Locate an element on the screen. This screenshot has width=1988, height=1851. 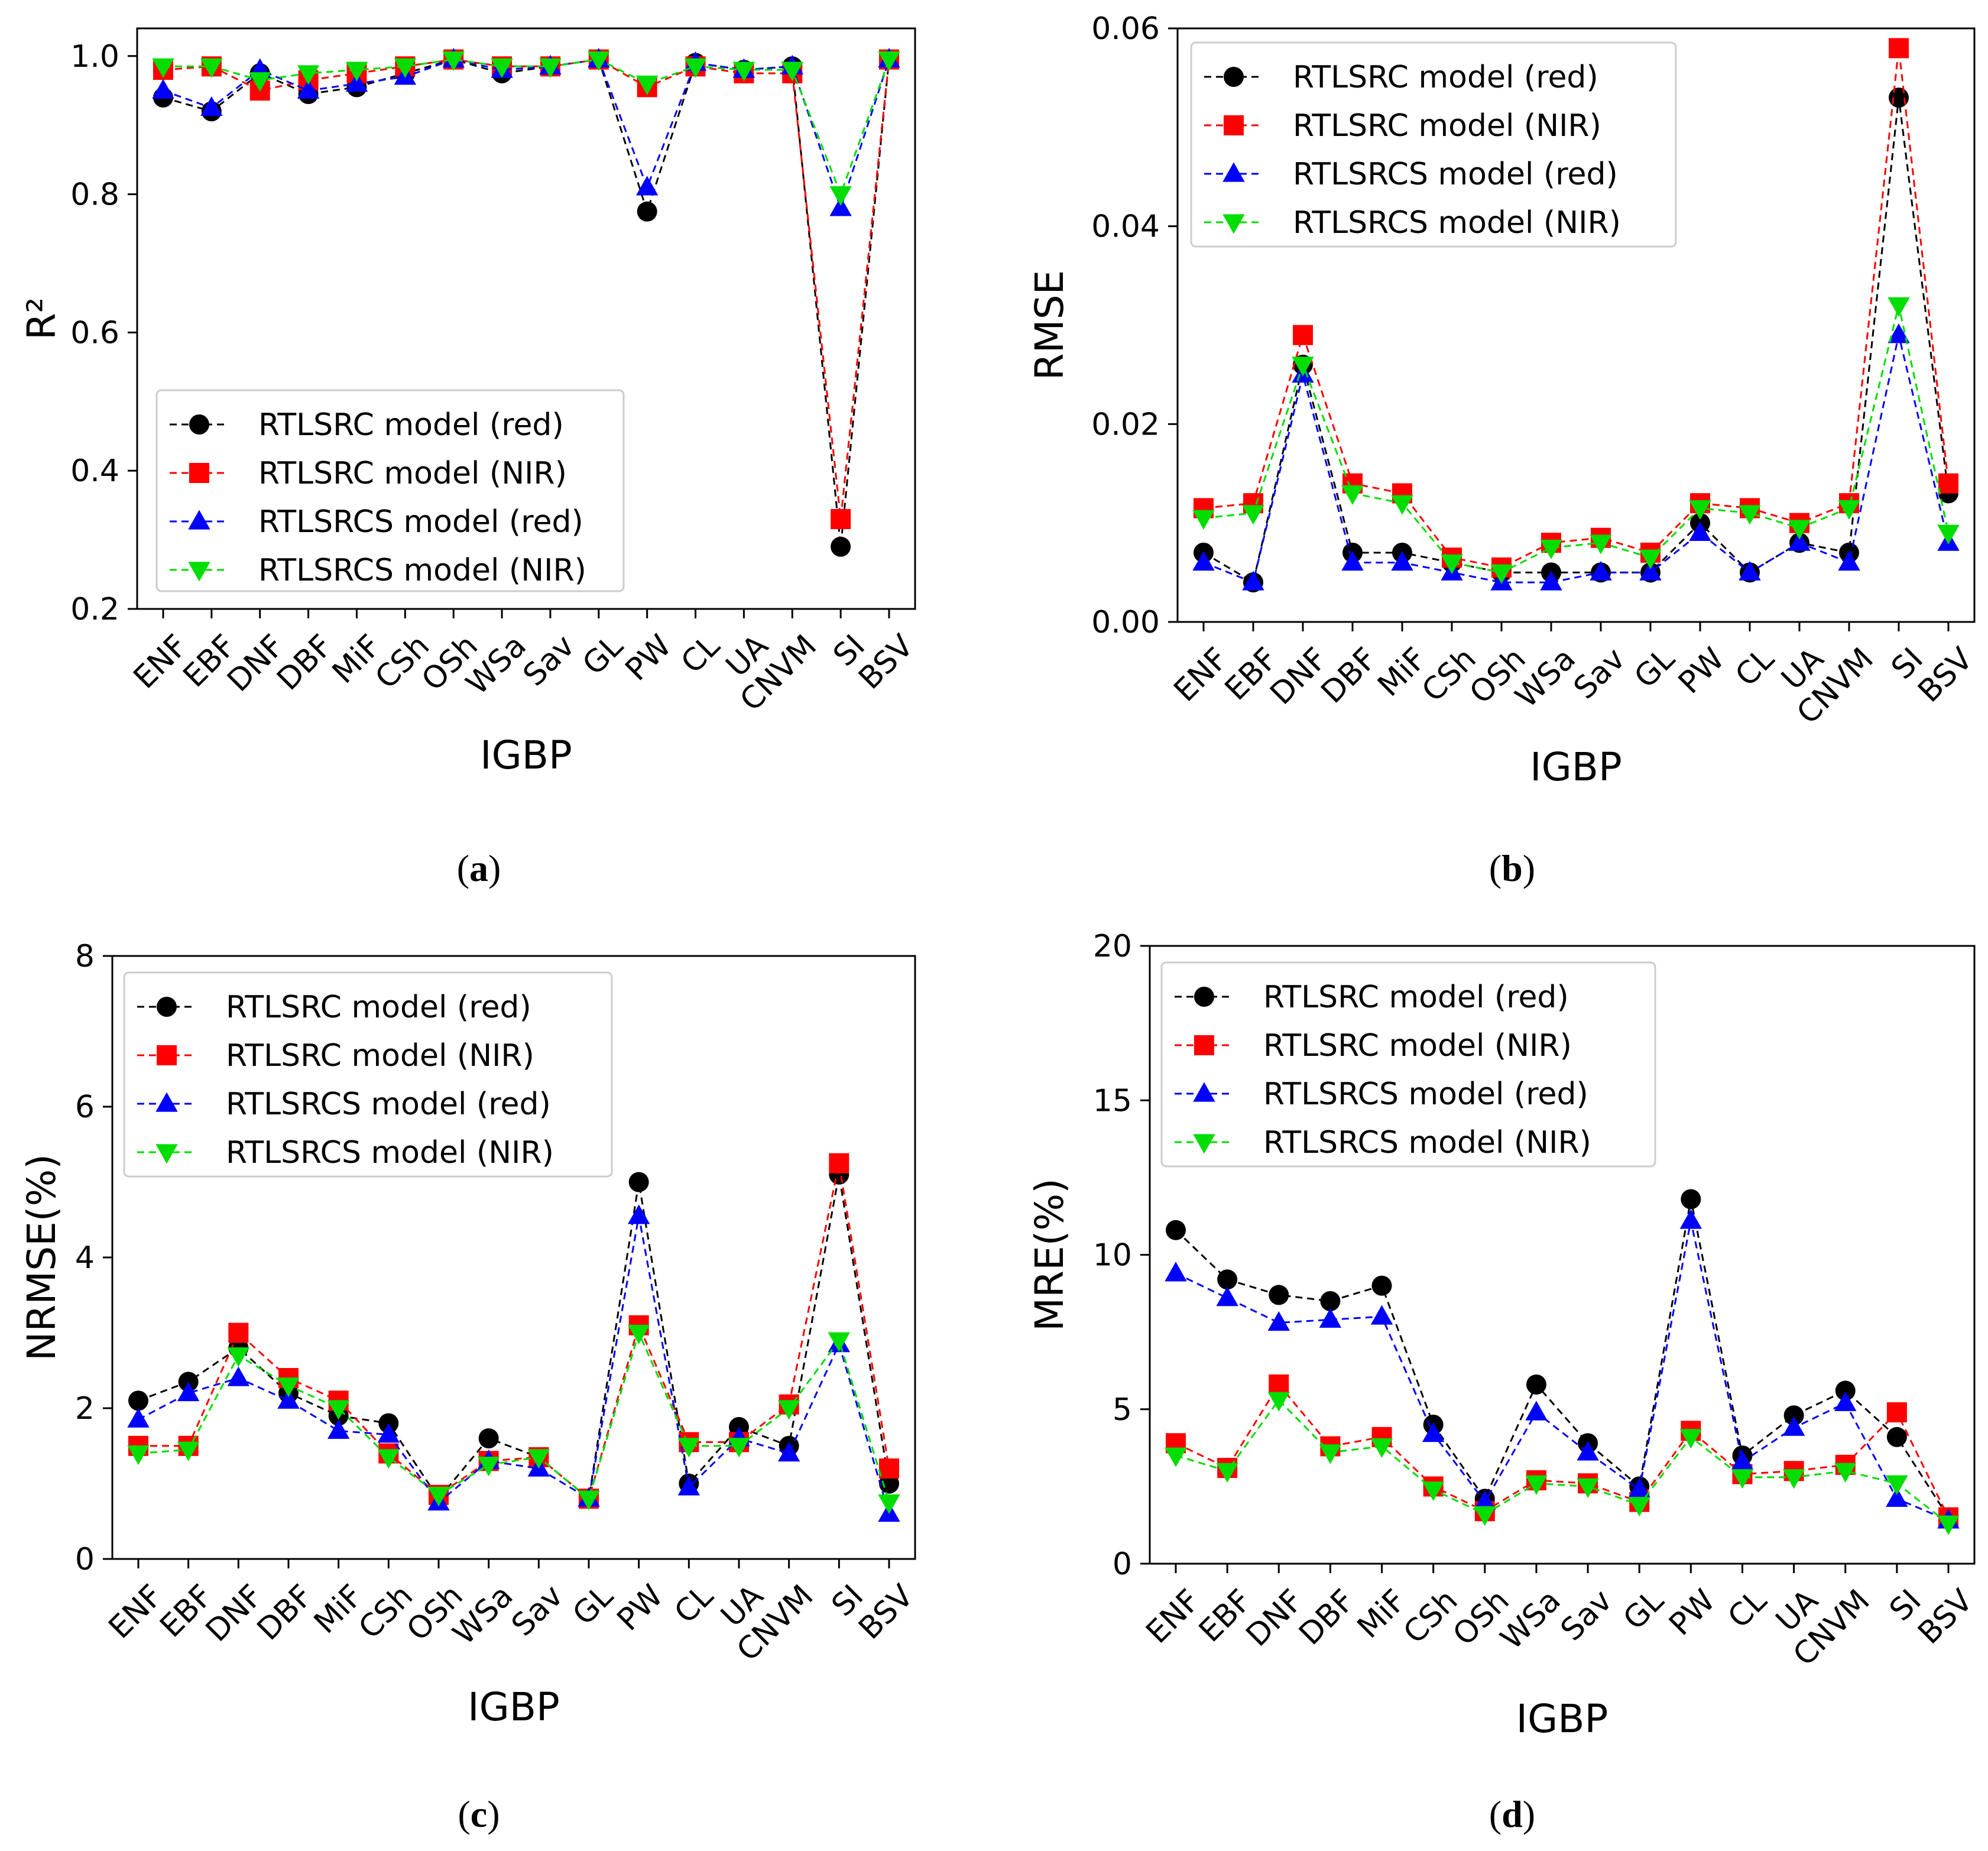
y-axis-label: NRMSE(%) is located at coordinates (41, 1257).